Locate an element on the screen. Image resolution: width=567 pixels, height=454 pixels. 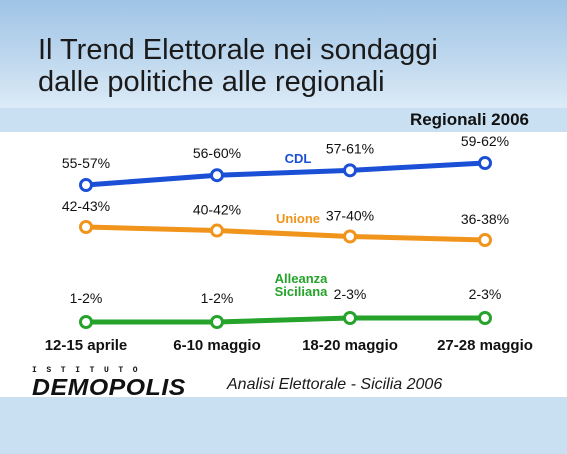
data-label-cdl-3: 57-61% is located at coordinates (350, 148).